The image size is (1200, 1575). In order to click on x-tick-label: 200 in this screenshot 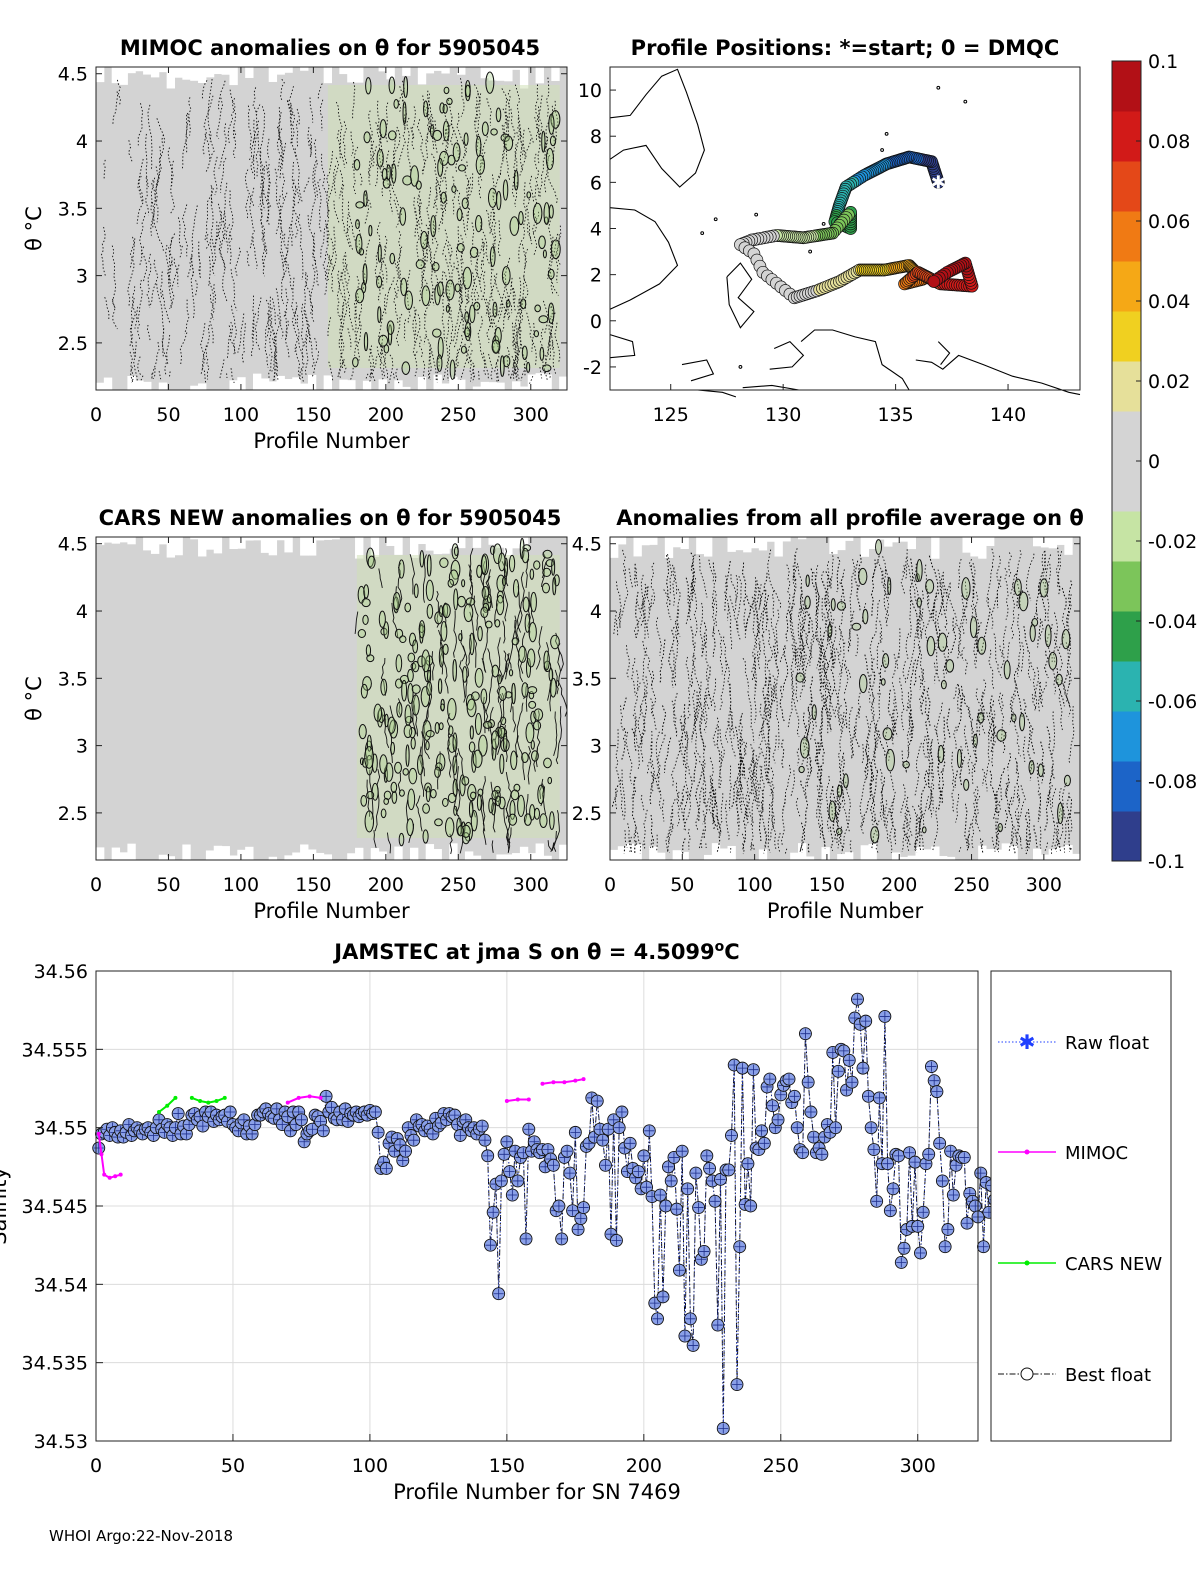, I will do `click(644, 1466)`.